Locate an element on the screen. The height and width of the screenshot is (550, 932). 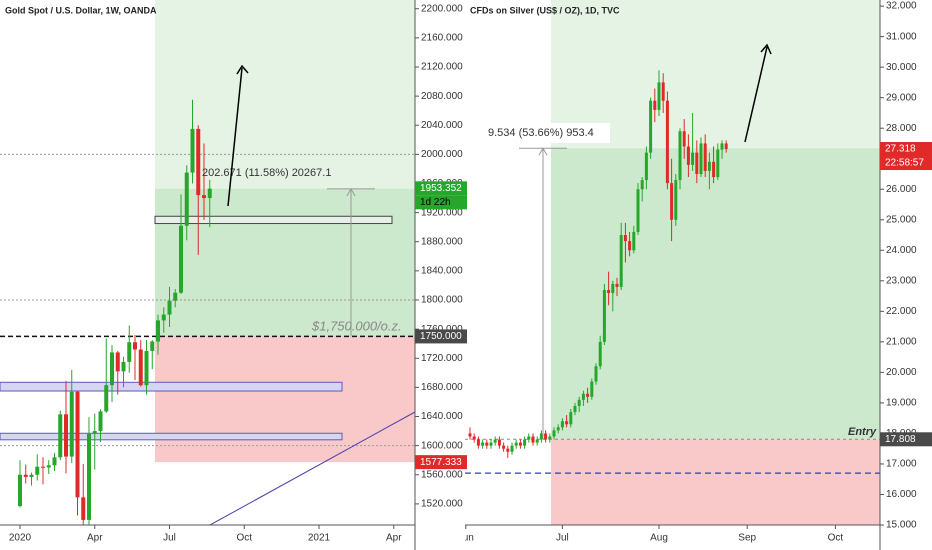
y-tick-label: 29.000 is located at coordinates (901, 97).